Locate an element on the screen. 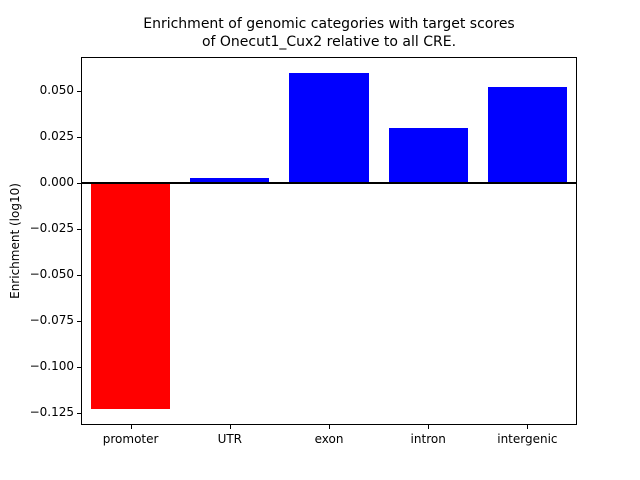 The height and width of the screenshot is (480, 640). y-tick-label: 0.000 is located at coordinates (56, 182).